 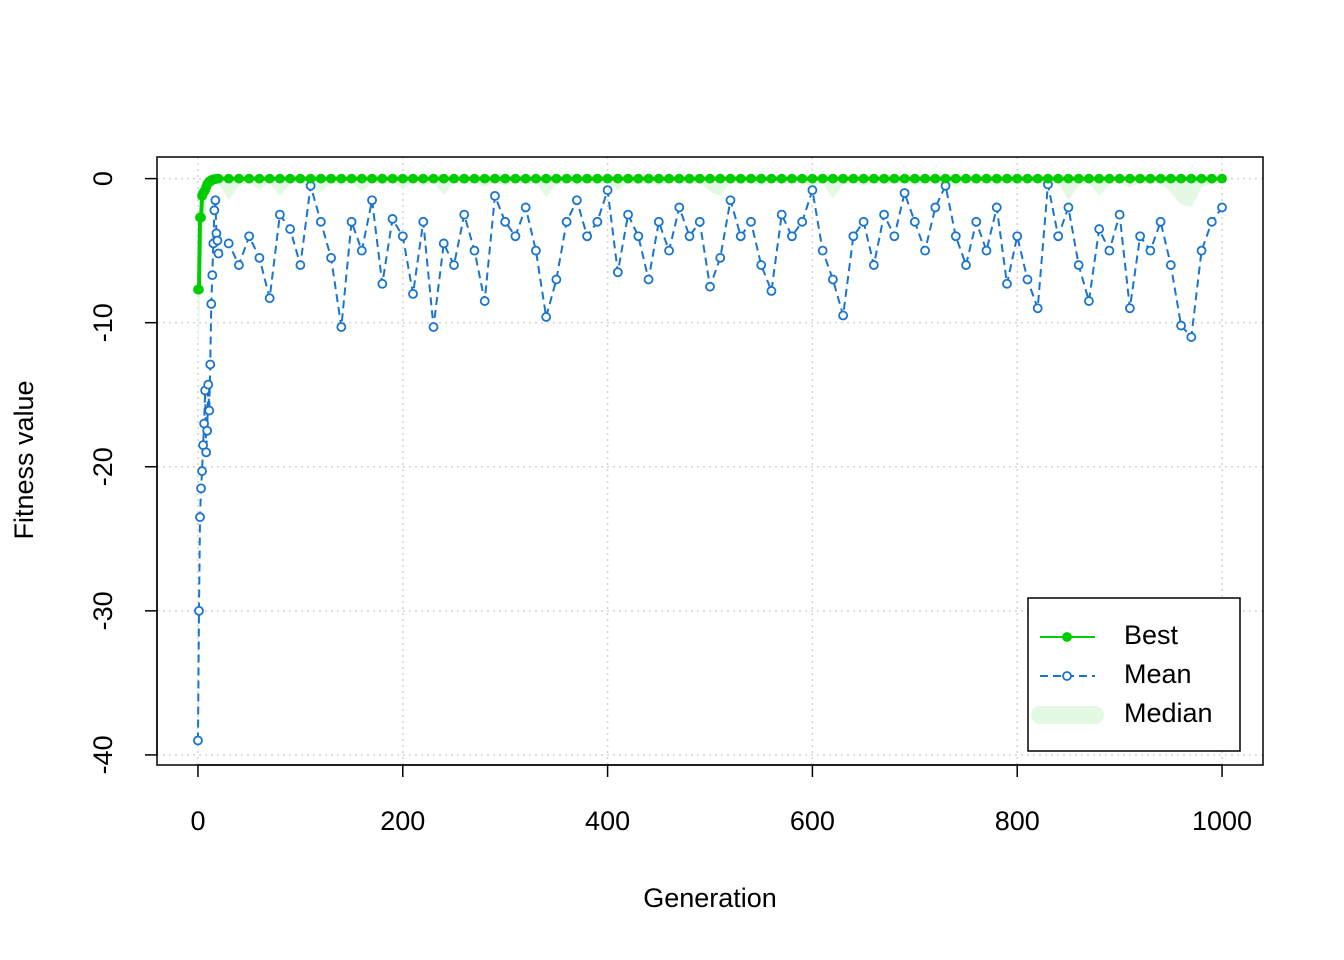 I want to click on y-tick-label: 0, so click(x=103, y=178).